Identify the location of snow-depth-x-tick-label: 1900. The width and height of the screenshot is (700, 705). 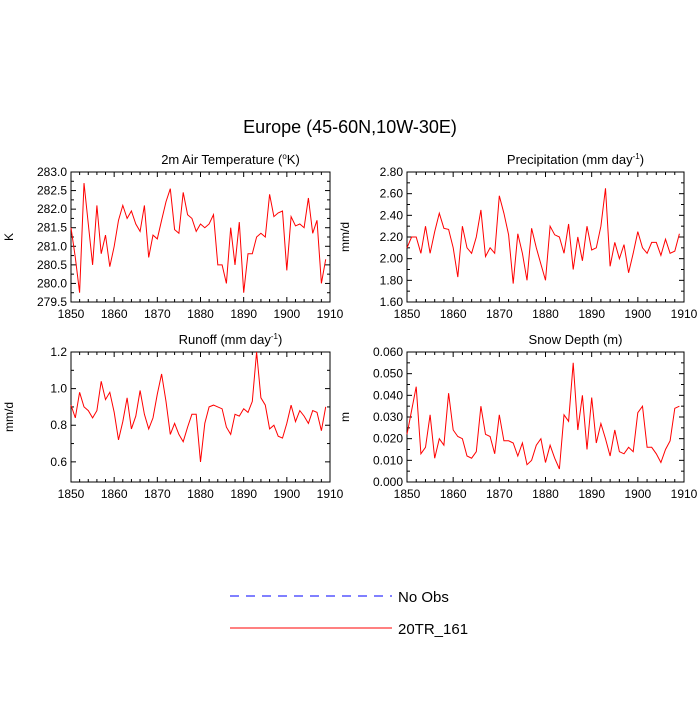
(637, 494).